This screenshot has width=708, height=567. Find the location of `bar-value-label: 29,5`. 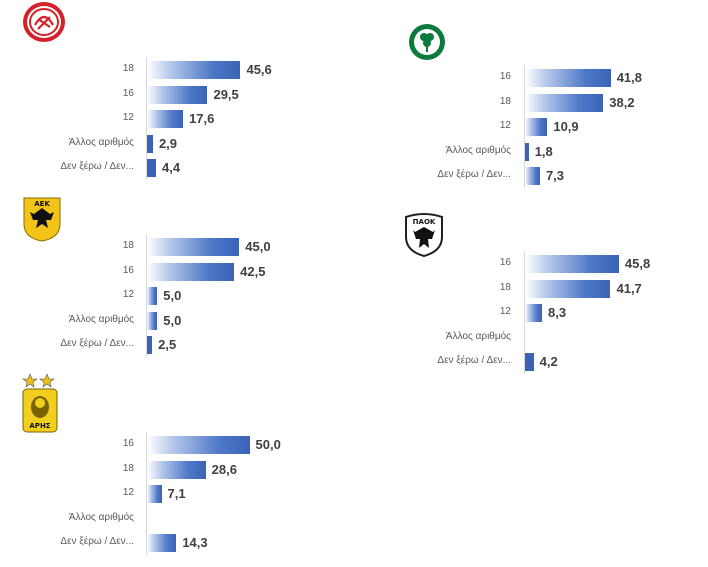

bar-value-label: 29,5 is located at coordinates (226, 94).